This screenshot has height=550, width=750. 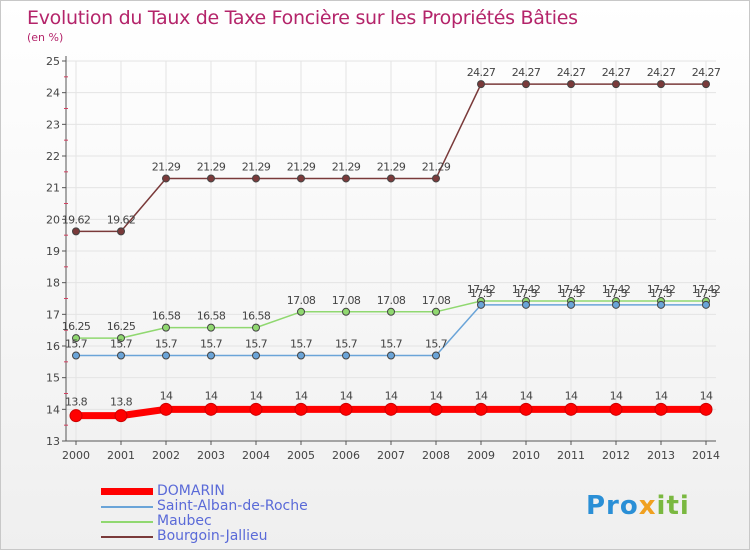 What do you see at coordinates (616, 455) in the screenshot?
I see `x-tick-label: 2012` at bounding box center [616, 455].